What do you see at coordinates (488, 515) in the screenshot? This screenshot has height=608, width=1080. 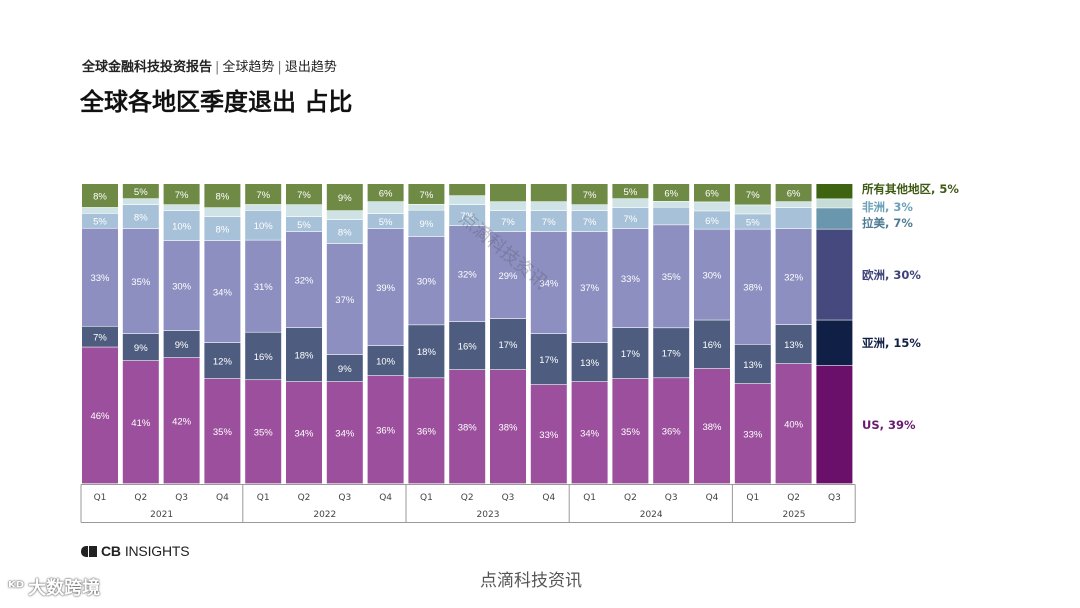 I see `year-label: 2023` at bounding box center [488, 515].